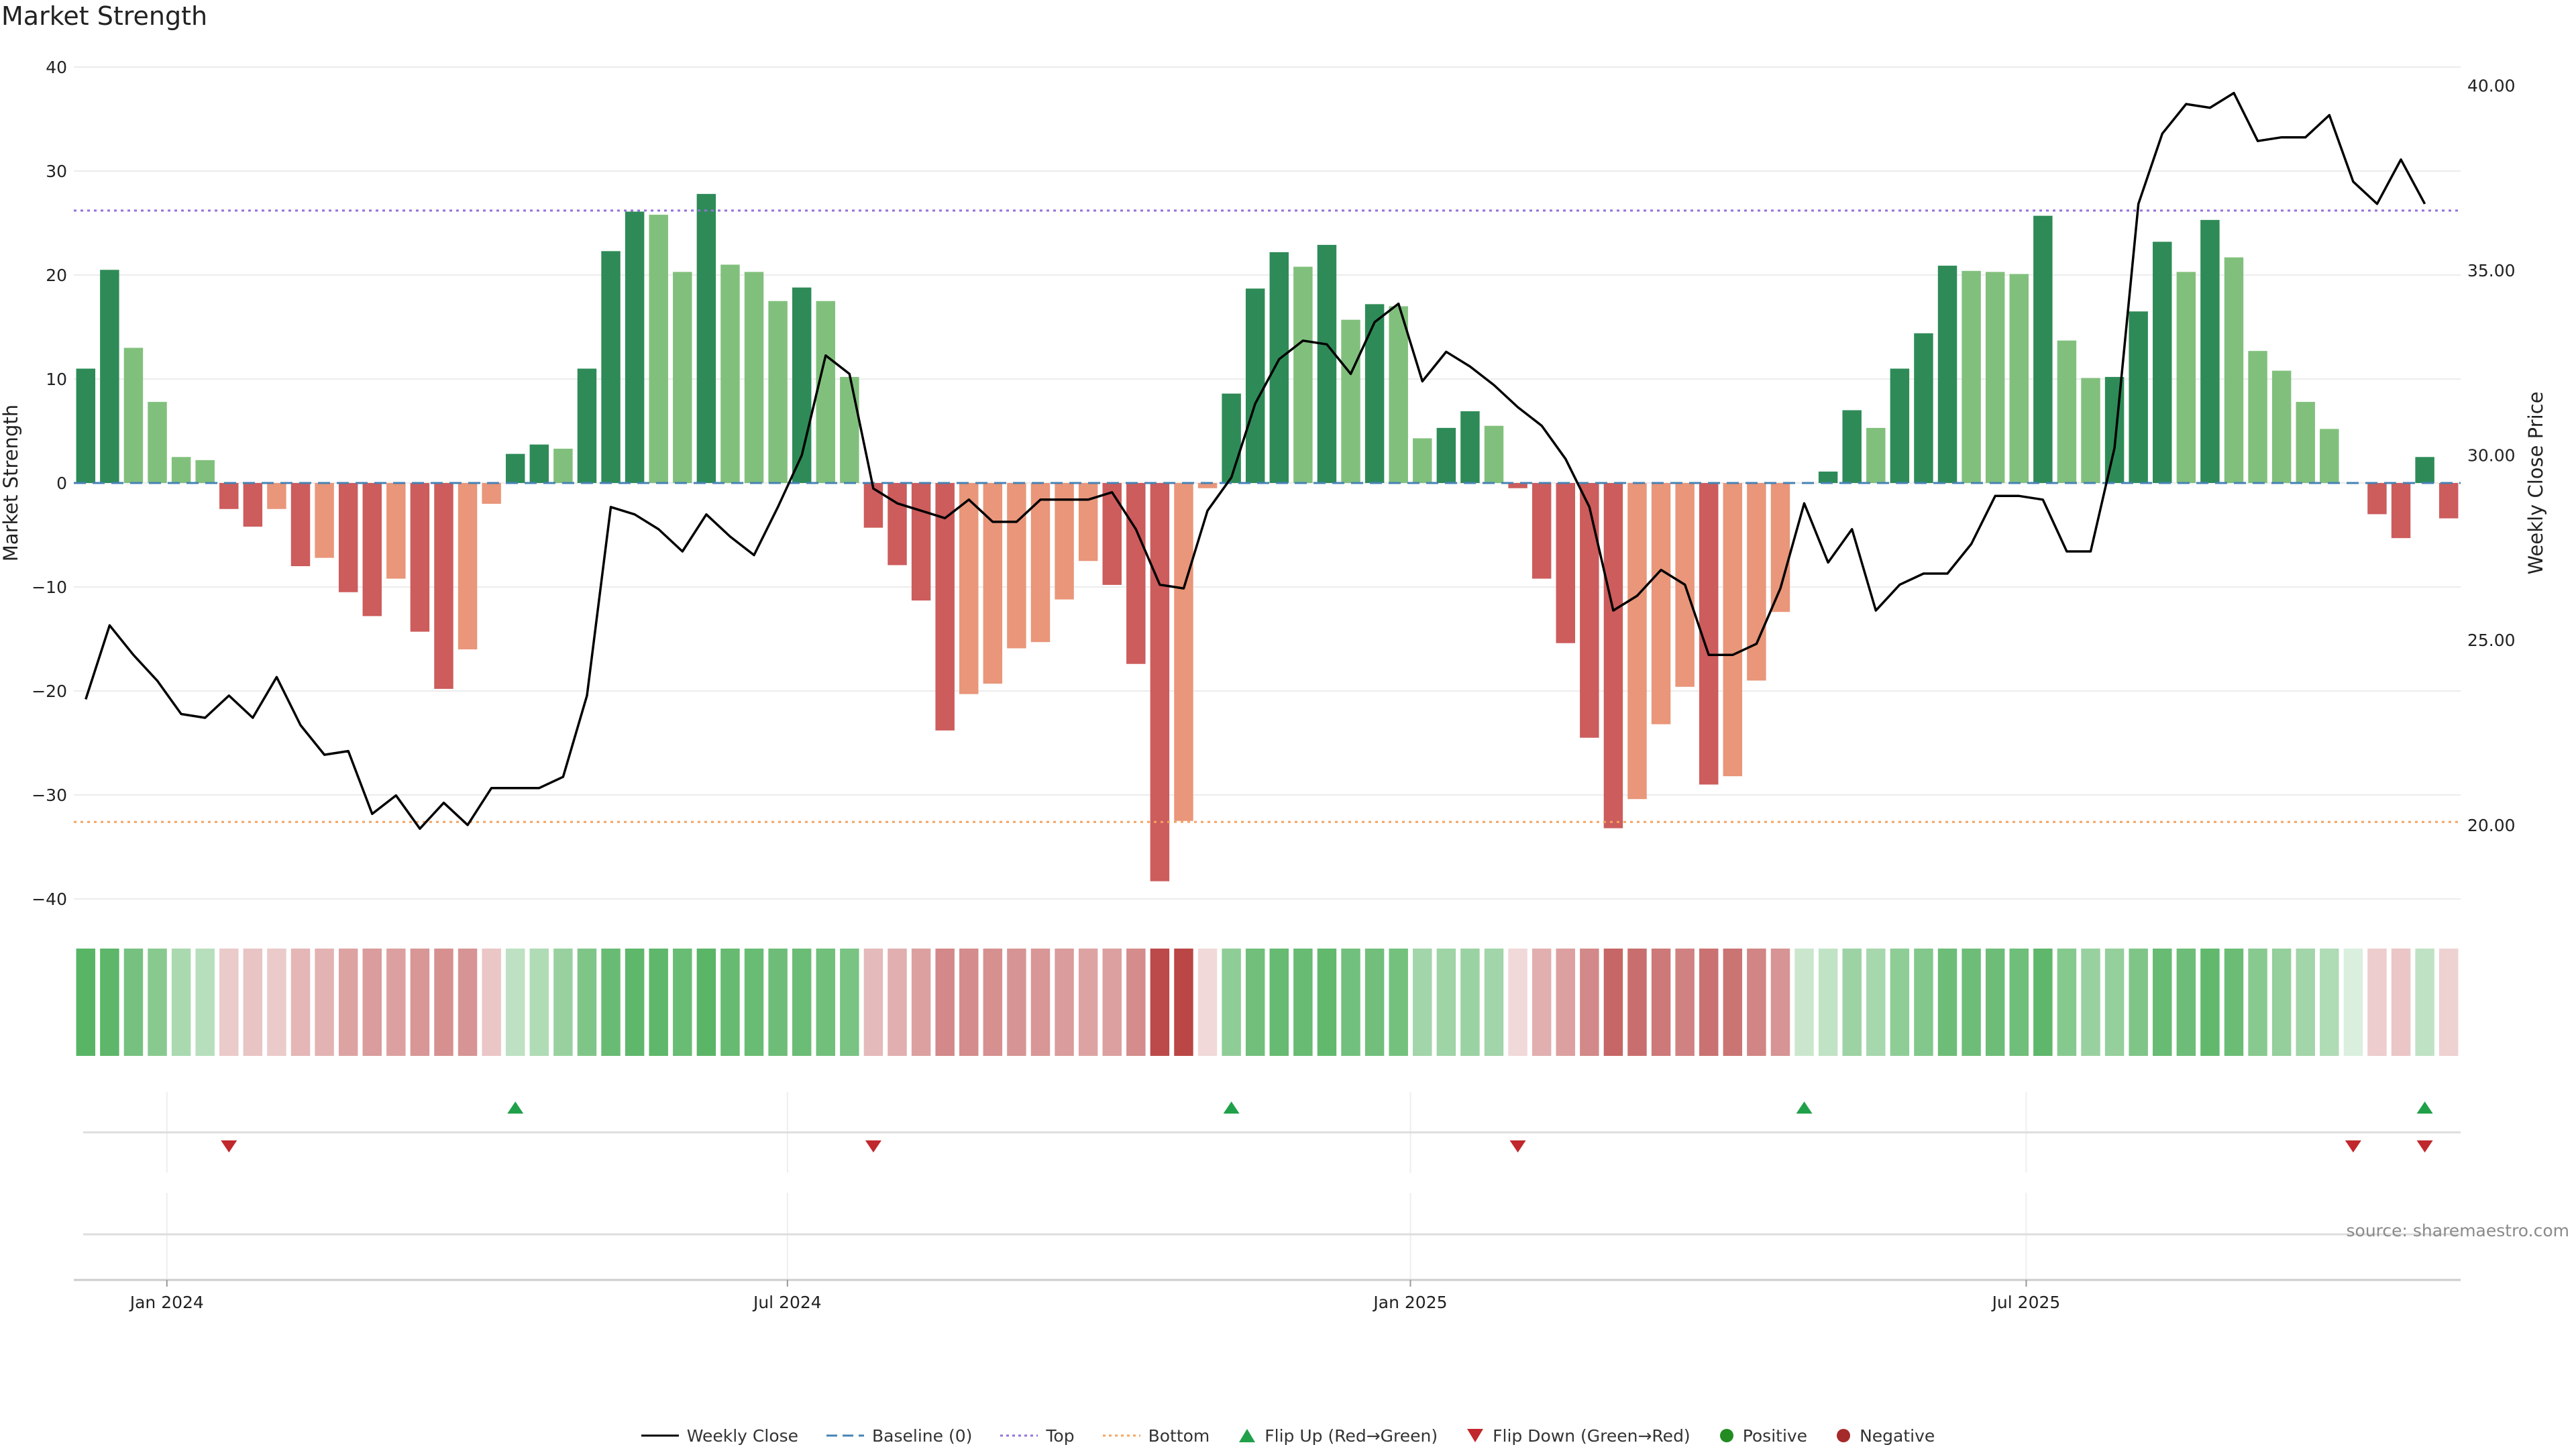 Image resolution: width=2576 pixels, height=1449 pixels. Describe the element at coordinates (1885, 1436) in the screenshot. I see `legend-item-negative: Negative` at that location.